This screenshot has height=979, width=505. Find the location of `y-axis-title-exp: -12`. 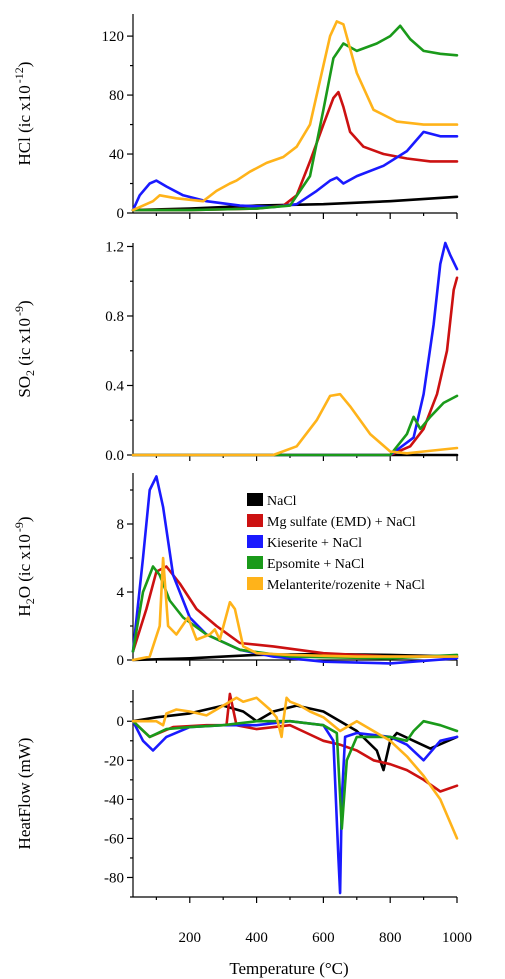

y-axis-title-exp: -12 is located at coordinates (19, 75).